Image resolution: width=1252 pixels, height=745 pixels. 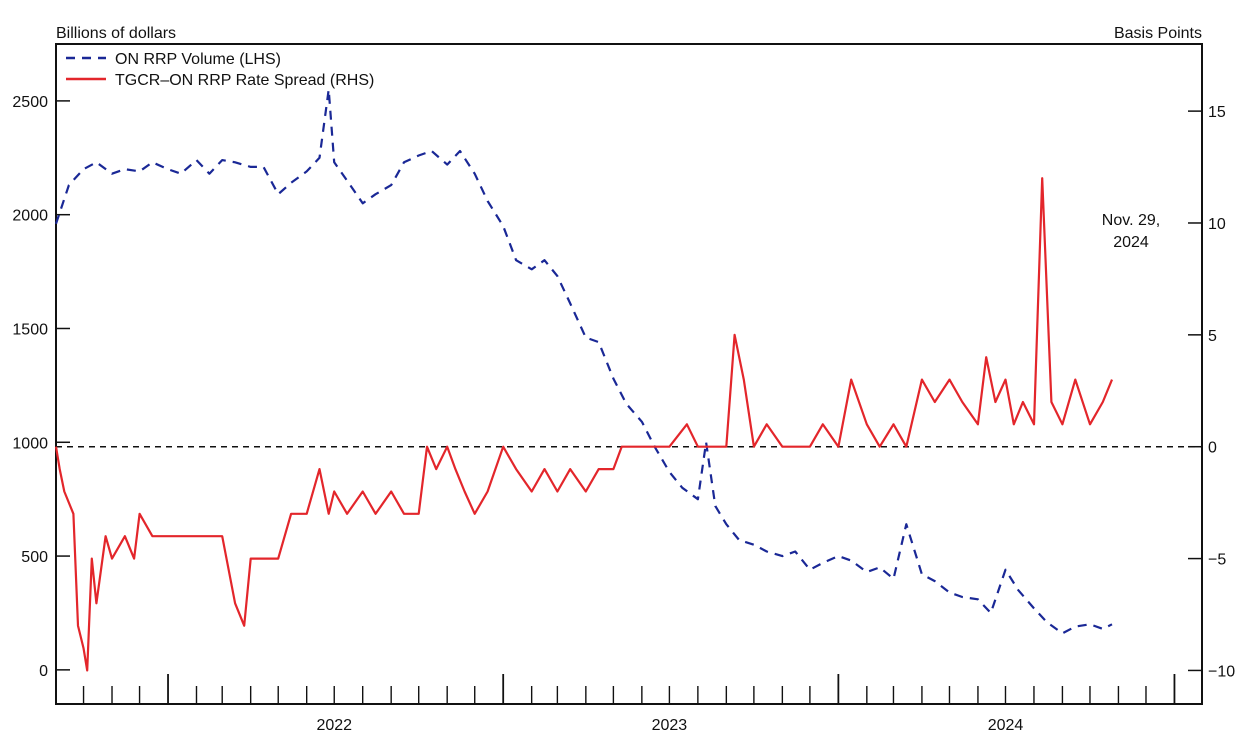 I want to click on left-tick-label-5: 2500, so click(x=30, y=102).